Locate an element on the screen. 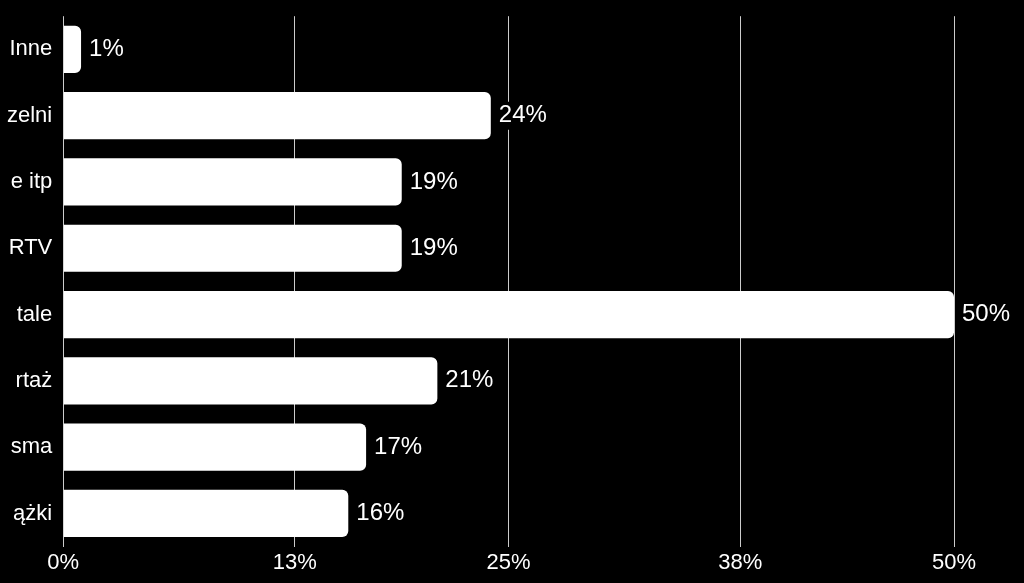 This screenshot has height=583, width=1024. y-tick-label: e itp is located at coordinates (31, 181).